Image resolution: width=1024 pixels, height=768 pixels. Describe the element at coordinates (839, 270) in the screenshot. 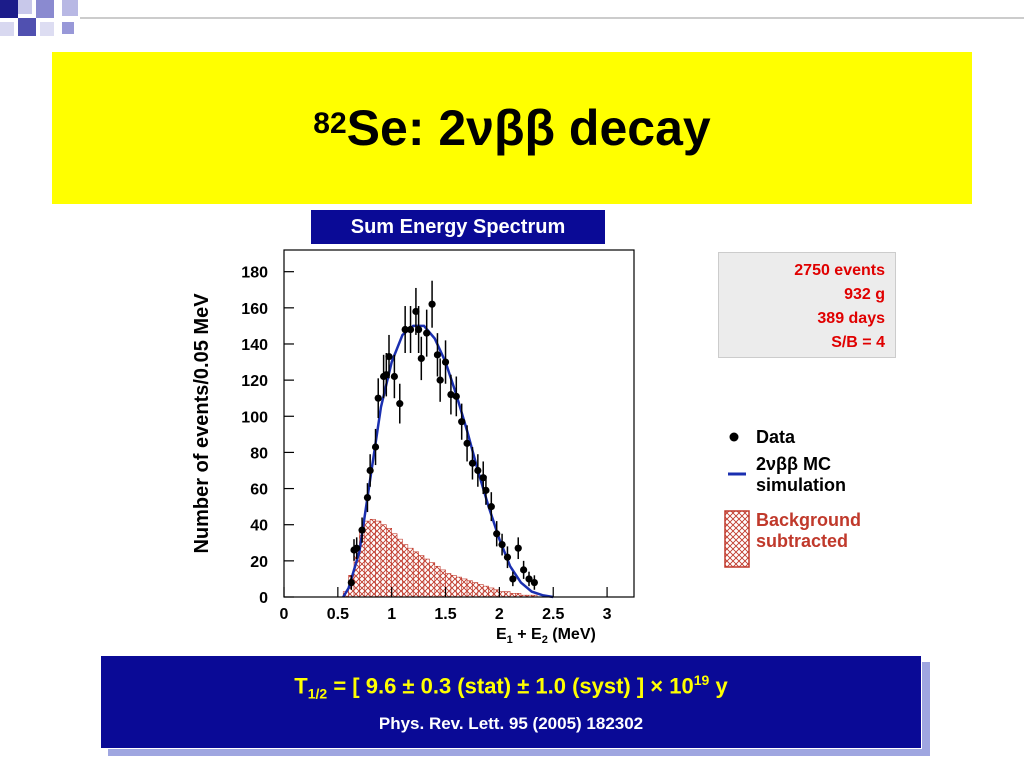

I see `info-line: 2750 events` at that location.